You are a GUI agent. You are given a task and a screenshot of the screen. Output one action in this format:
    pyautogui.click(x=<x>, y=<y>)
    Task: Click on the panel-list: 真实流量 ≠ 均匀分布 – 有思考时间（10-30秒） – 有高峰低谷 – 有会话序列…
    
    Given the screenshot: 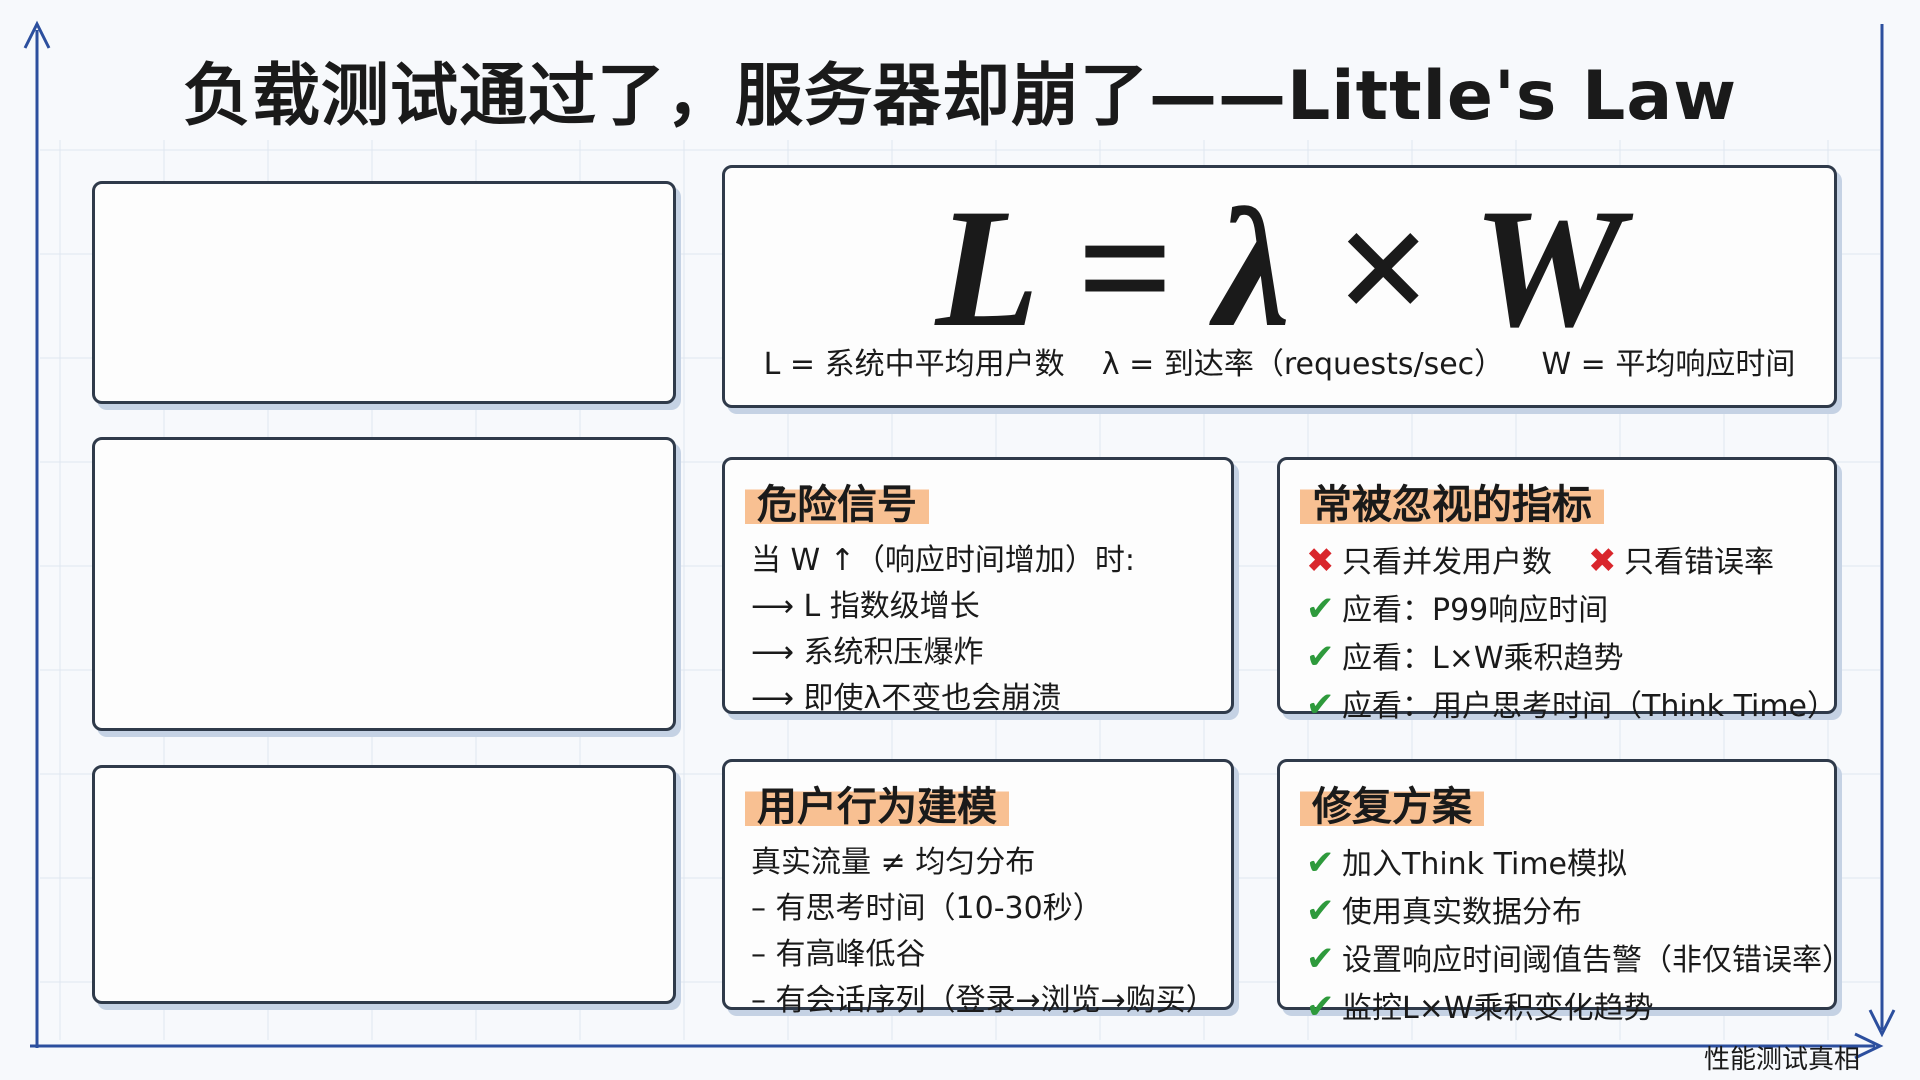 What is the action you would take?
    pyautogui.click(x=991, y=932)
    